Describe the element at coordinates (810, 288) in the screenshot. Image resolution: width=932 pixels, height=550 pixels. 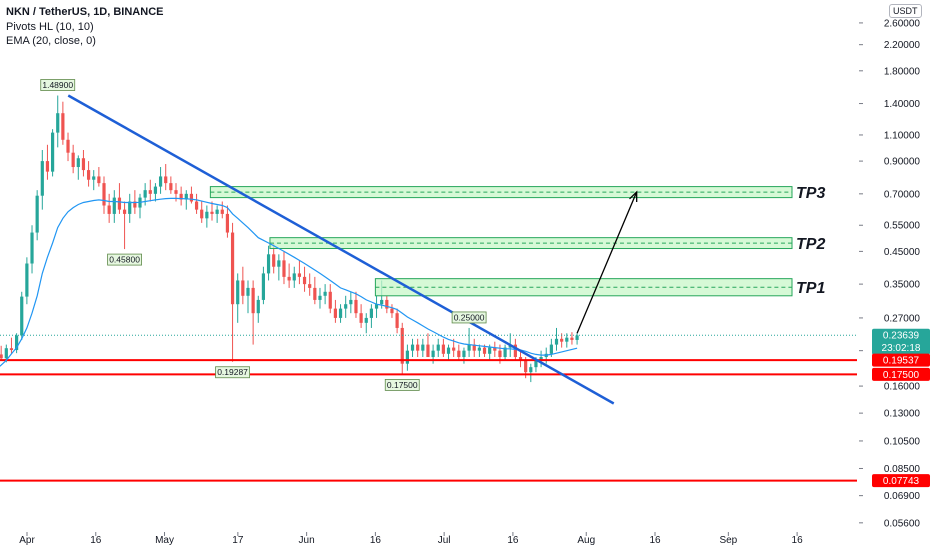
I see `target-label-tp1: TP1` at that location.